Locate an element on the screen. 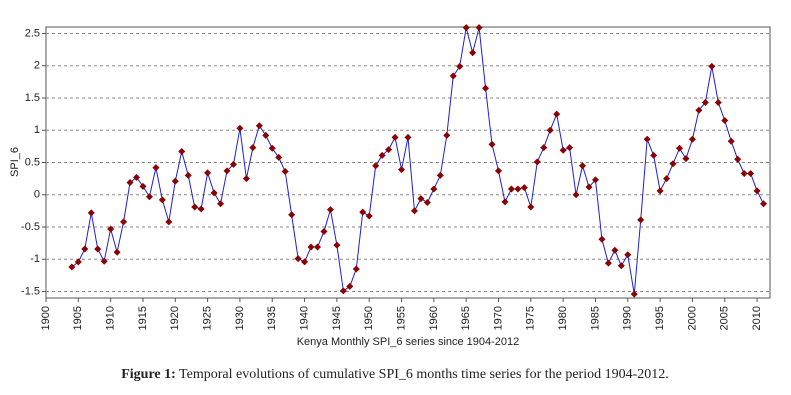 The image size is (791, 395). y-tick-label: 1 is located at coordinates (37, 130).